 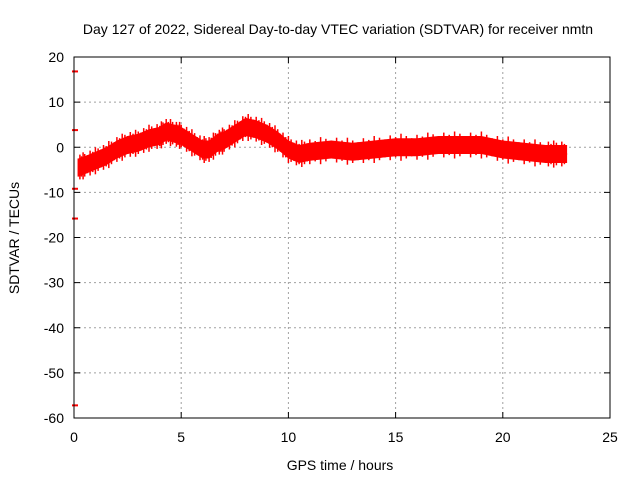 What do you see at coordinates (54, 328) in the screenshot?
I see `y-tick-label: -40` at bounding box center [54, 328].